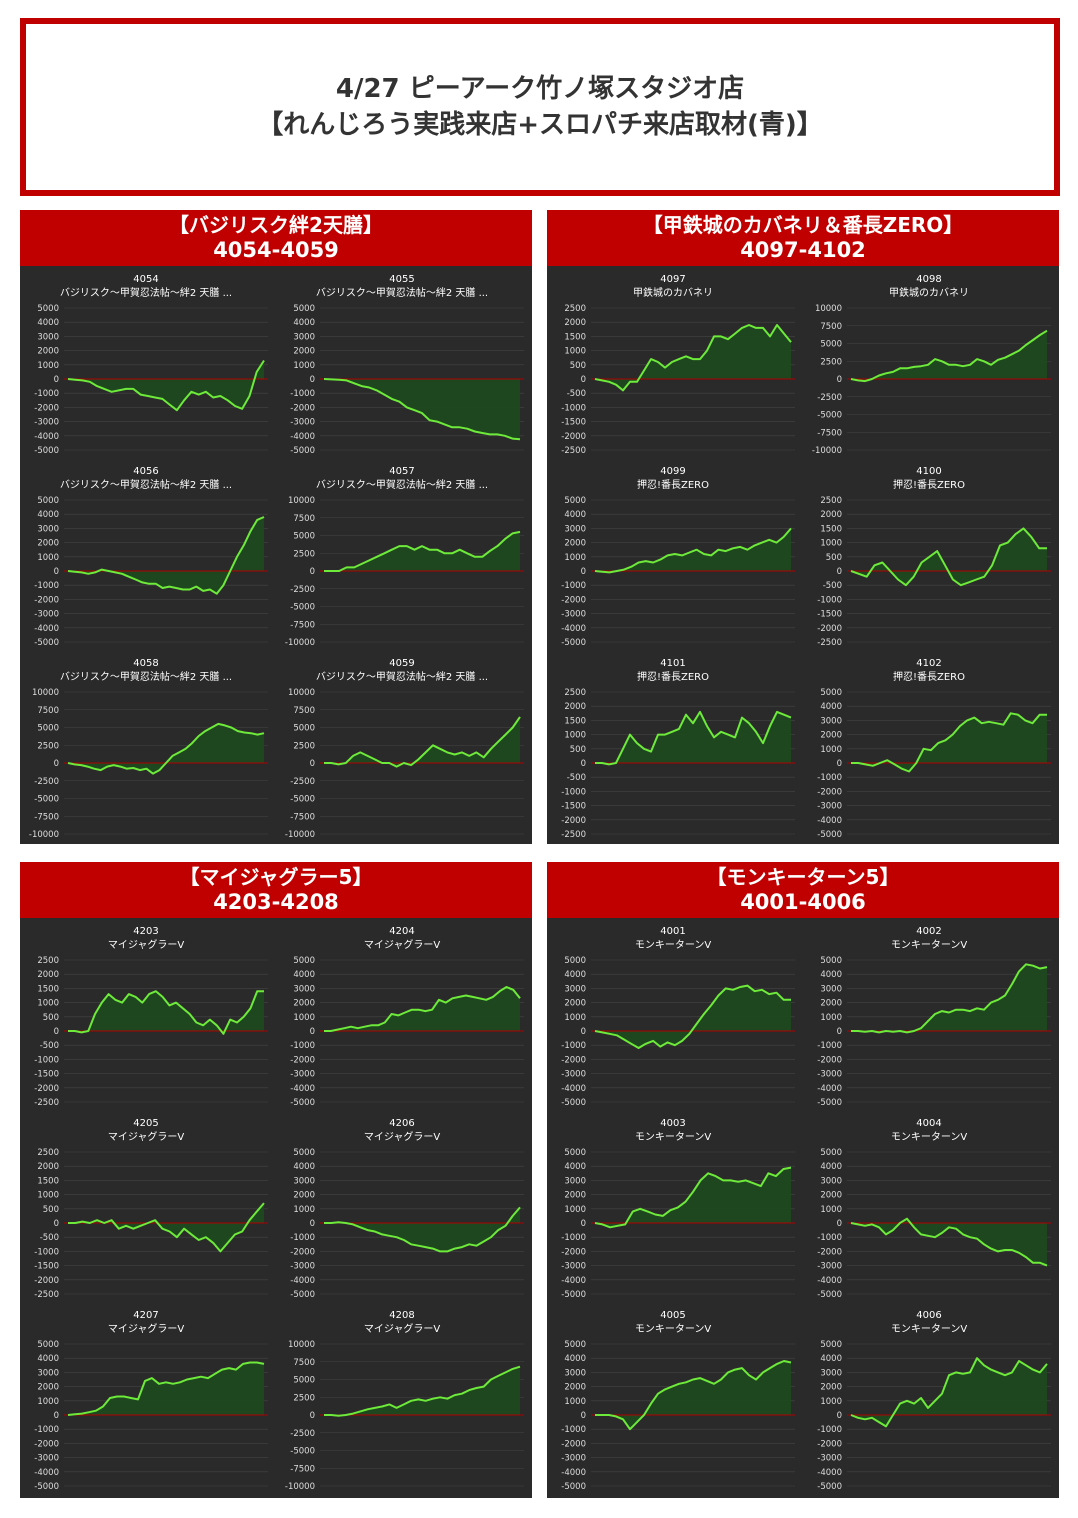  What do you see at coordinates (928, 1315) in the screenshot?
I see `chart-id-label: 4006` at bounding box center [928, 1315].